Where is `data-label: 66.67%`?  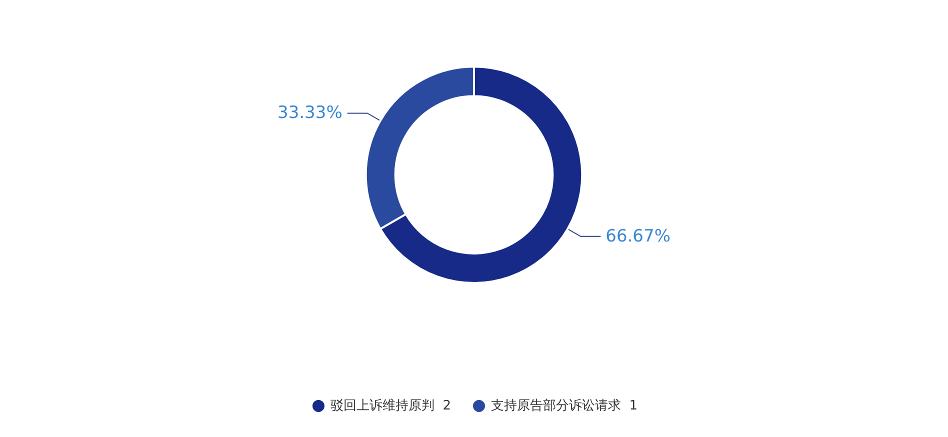 data-label: 66.67% is located at coordinates (638, 236).